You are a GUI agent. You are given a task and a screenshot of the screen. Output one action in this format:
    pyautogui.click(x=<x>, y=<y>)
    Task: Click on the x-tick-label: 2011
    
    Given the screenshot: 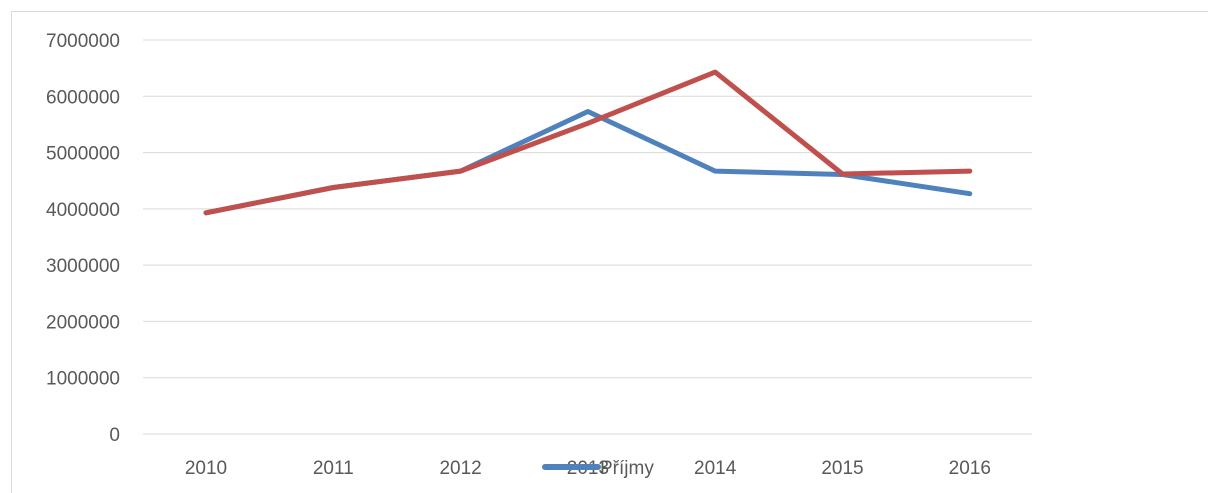 What is the action you would take?
    pyautogui.click(x=333, y=468)
    